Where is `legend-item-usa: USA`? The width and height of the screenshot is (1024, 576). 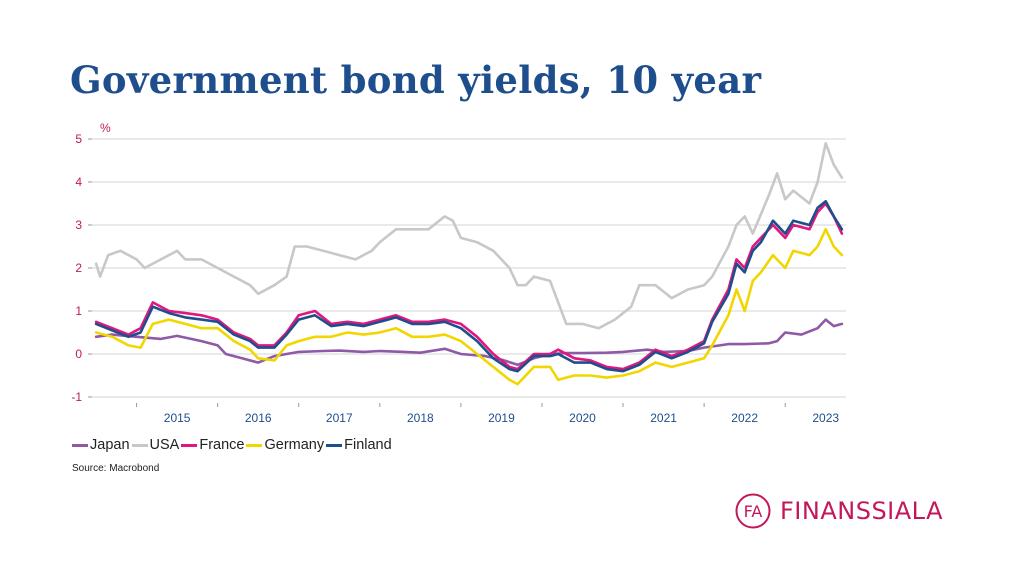 legend-item-usa: USA is located at coordinates (155, 445).